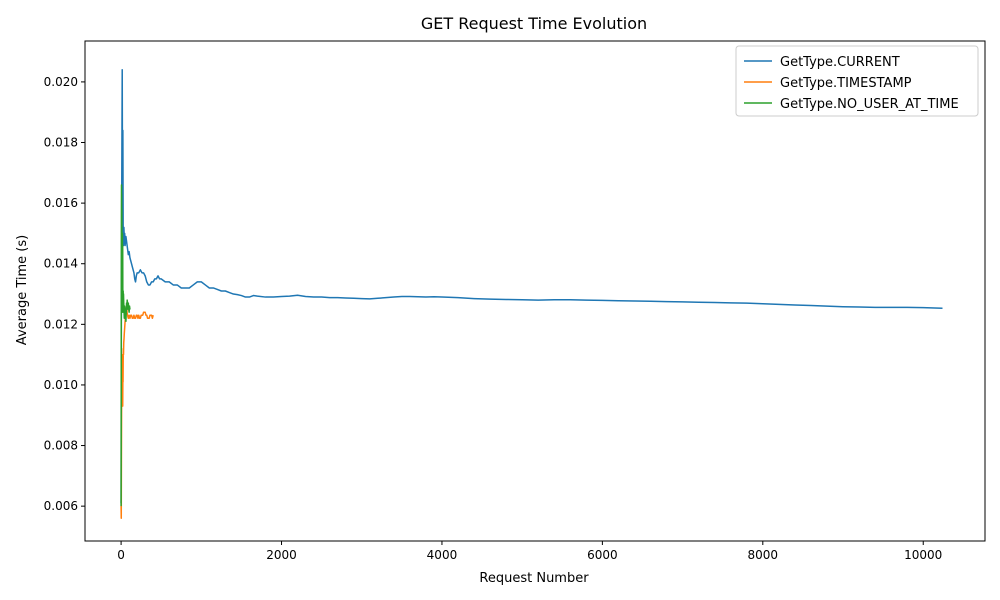  What do you see at coordinates (869, 104) in the screenshot?
I see `legend-label: GetType.NO_USER_AT_TIME` at bounding box center [869, 104].